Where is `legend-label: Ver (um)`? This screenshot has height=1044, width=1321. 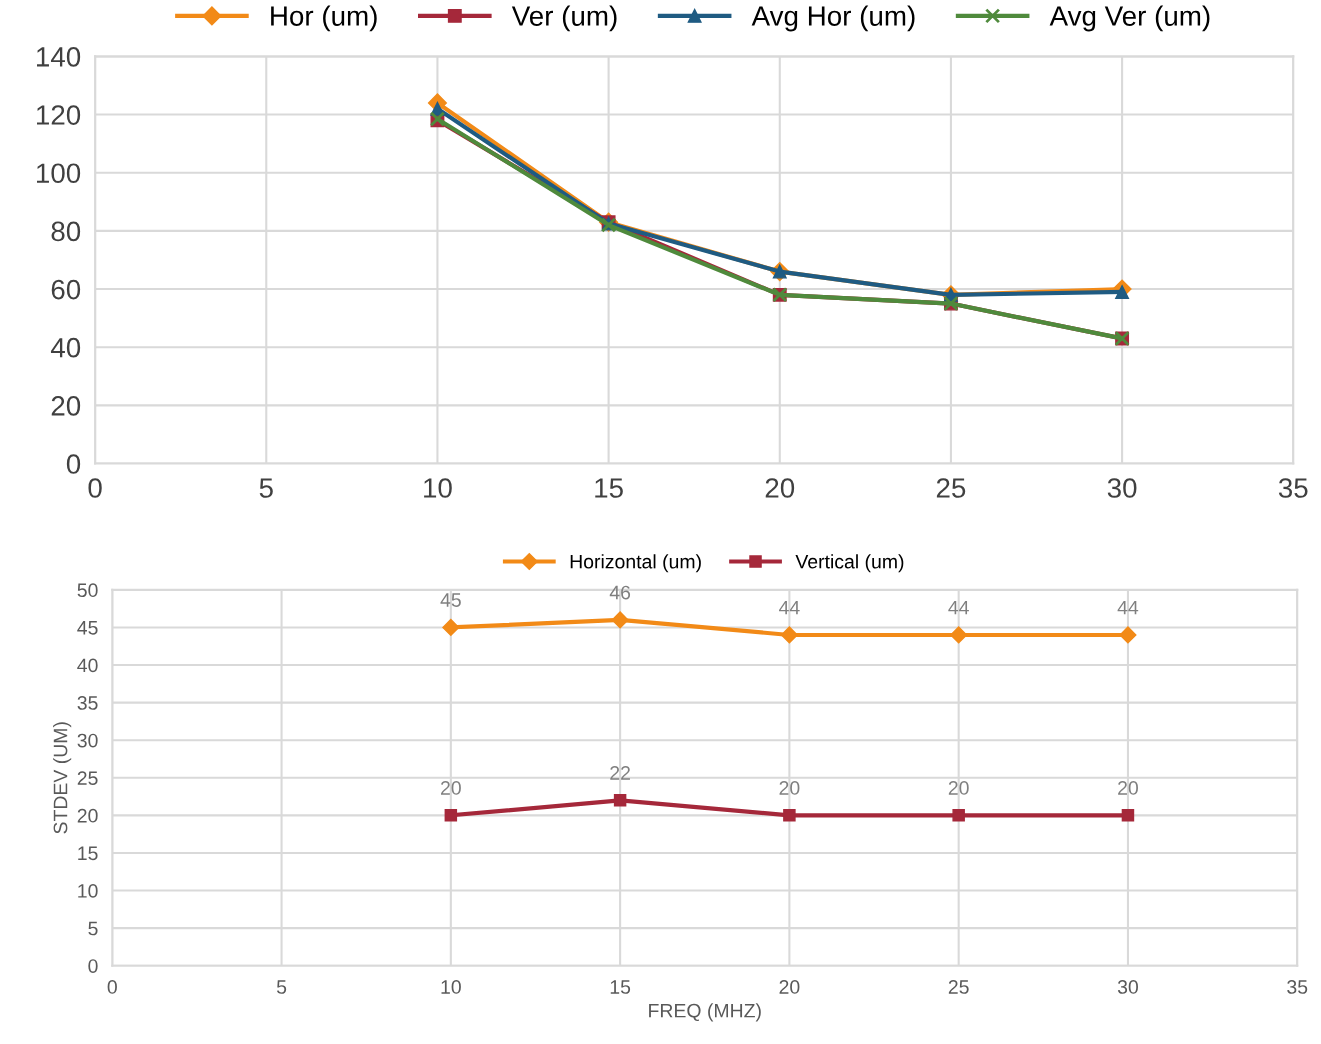
legend-label: Ver (um) is located at coordinates (564, 18).